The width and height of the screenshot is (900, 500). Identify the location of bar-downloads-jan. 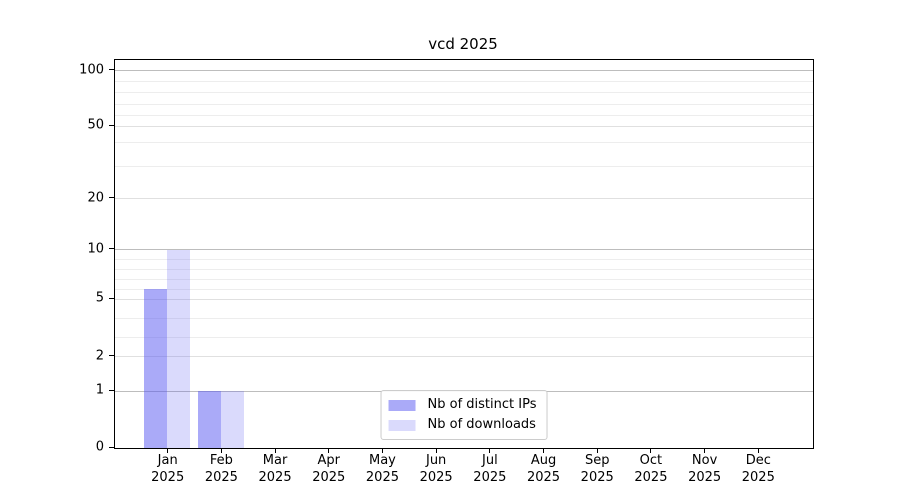
(178, 348).